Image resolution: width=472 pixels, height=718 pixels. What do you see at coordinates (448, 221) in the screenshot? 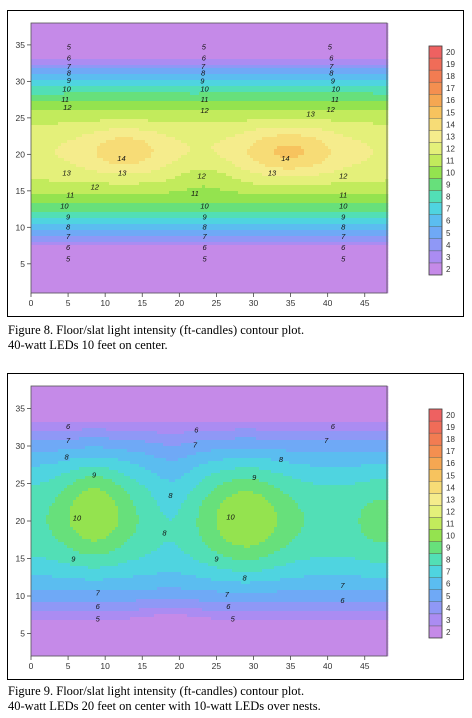
I see `legend-label: 6` at bounding box center [448, 221].